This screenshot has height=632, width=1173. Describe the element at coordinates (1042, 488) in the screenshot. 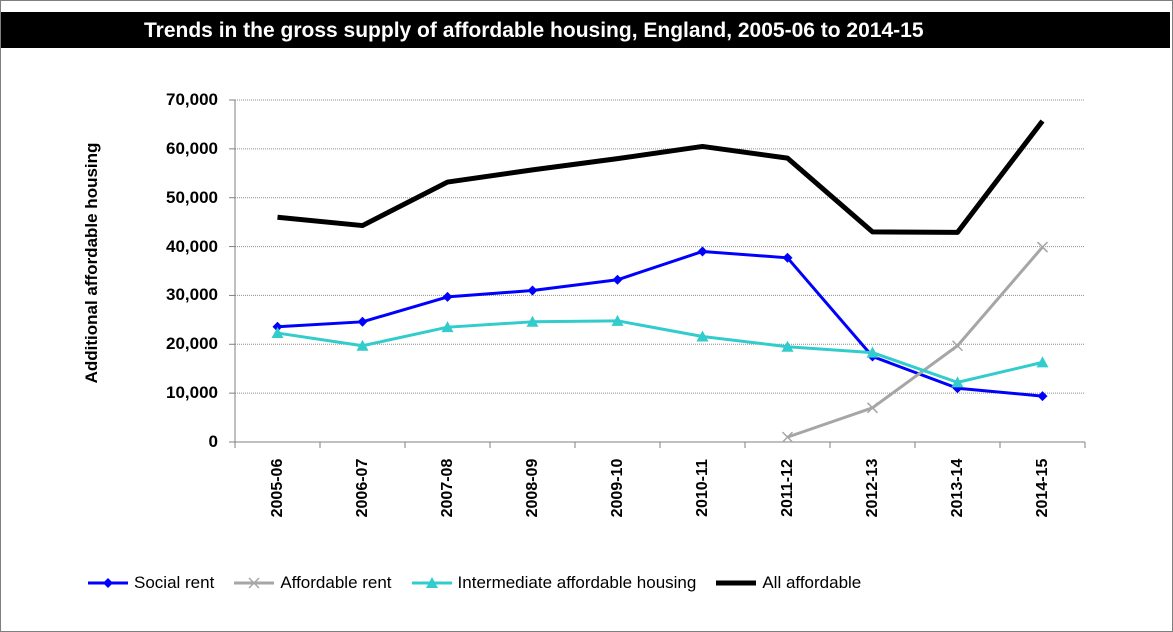

I see `x-tick-label: 2014-15` at that location.